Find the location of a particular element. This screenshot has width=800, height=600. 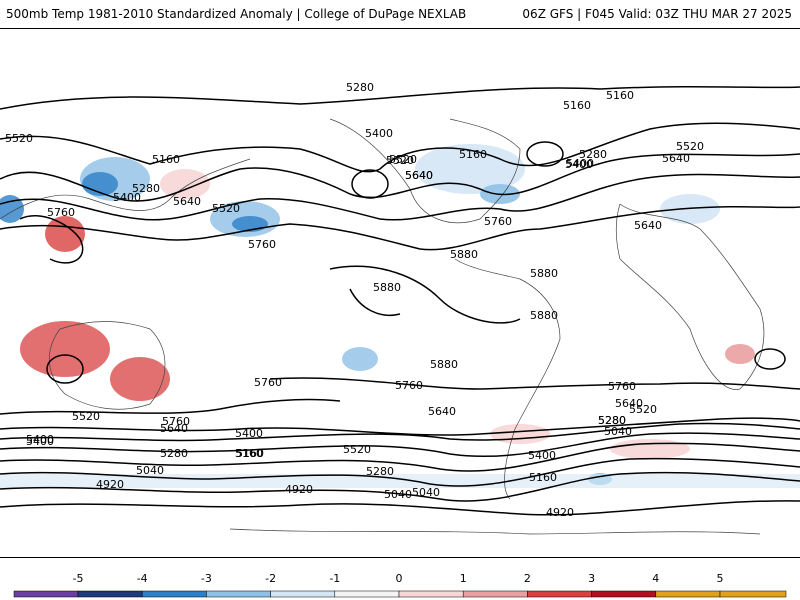

anomaly-colorbar: -5 -4 -3 -2 -1 0 1 2 3 4 5 is located at coordinates (400, 583).